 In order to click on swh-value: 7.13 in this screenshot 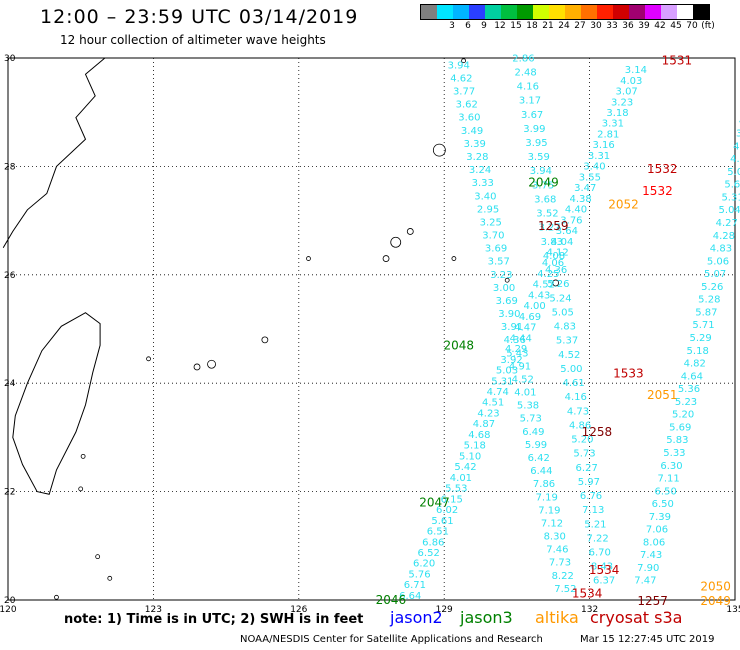, I will do `click(593, 510)`.